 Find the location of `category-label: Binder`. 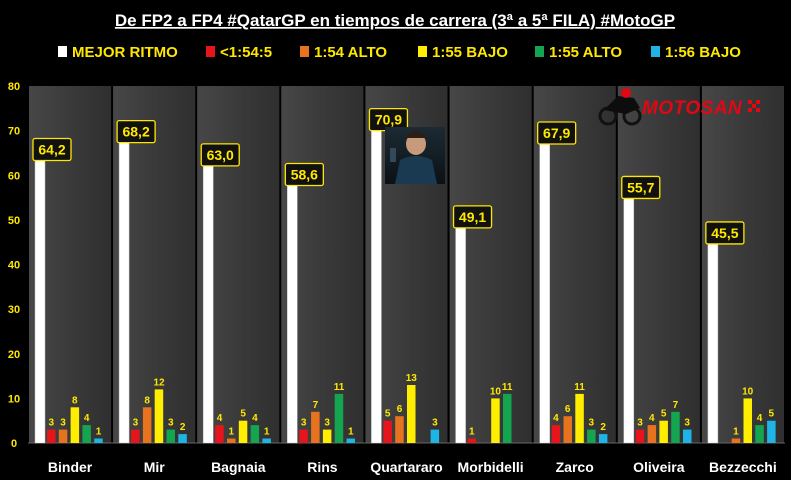

category-label: Binder is located at coordinates (70, 467).